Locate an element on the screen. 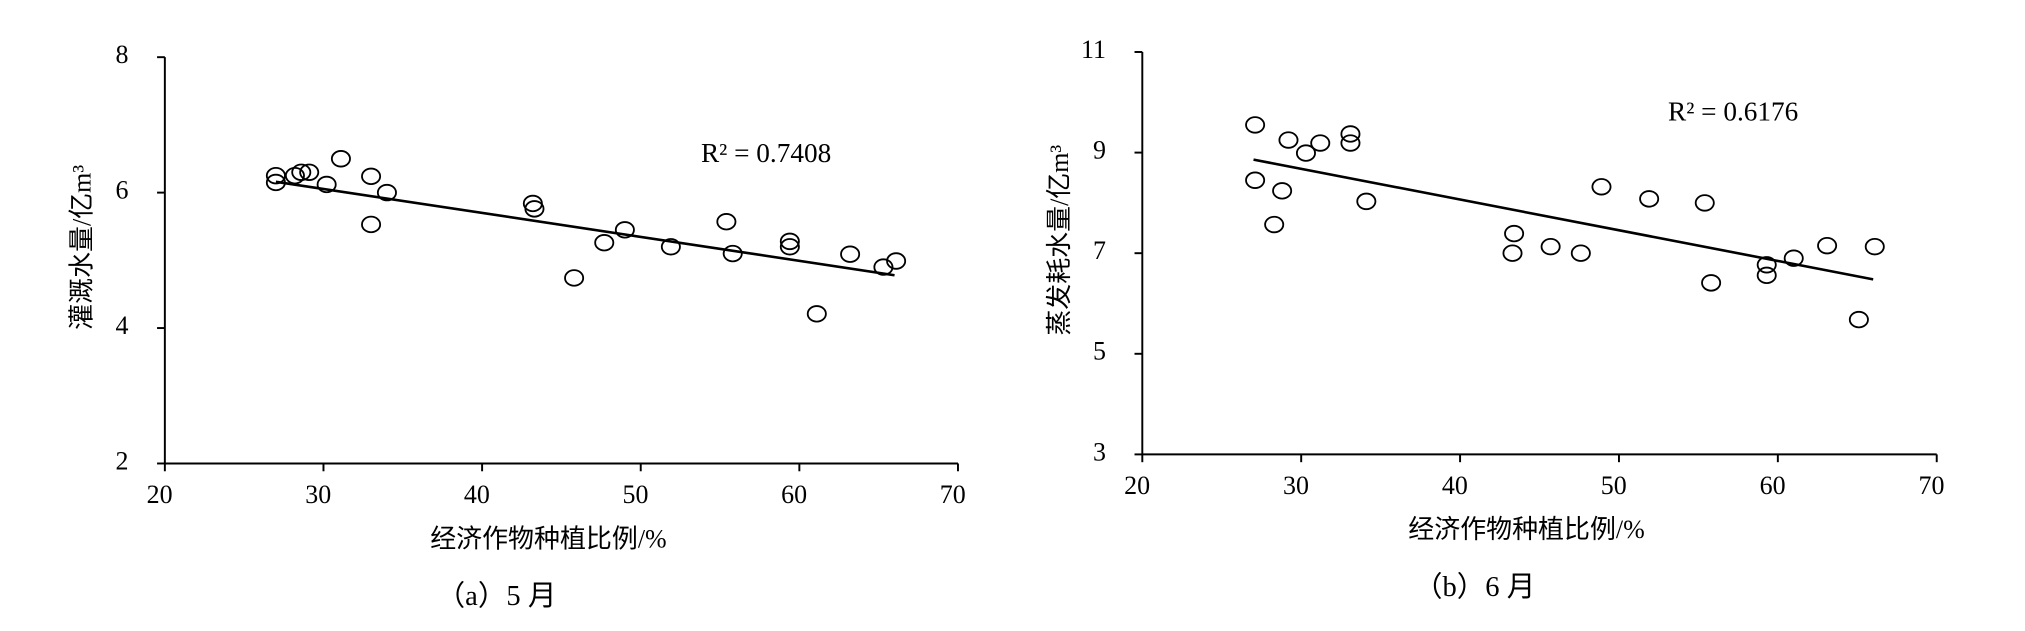  y-tick-label: 4 is located at coordinates (122, 325).